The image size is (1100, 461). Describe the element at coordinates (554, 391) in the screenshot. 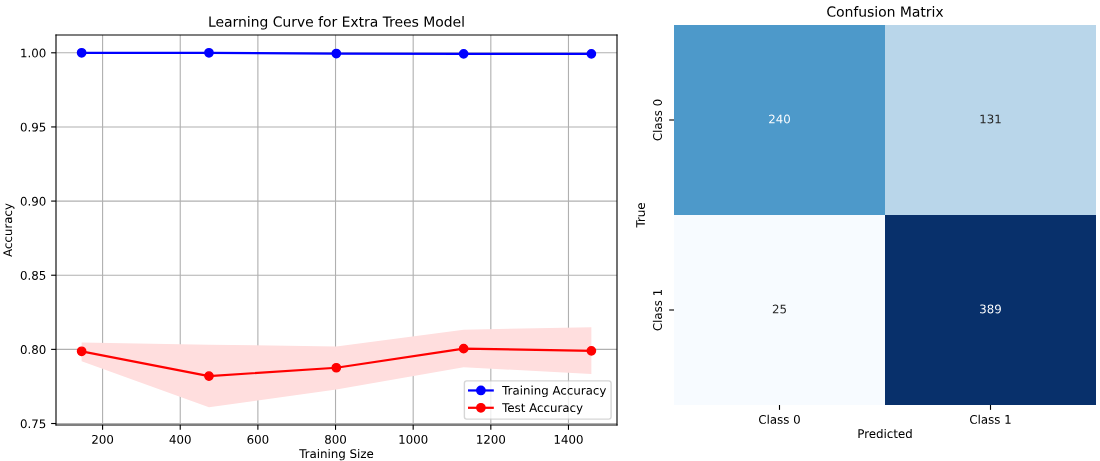

I see `legend-label: Training Accuracy` at that location.